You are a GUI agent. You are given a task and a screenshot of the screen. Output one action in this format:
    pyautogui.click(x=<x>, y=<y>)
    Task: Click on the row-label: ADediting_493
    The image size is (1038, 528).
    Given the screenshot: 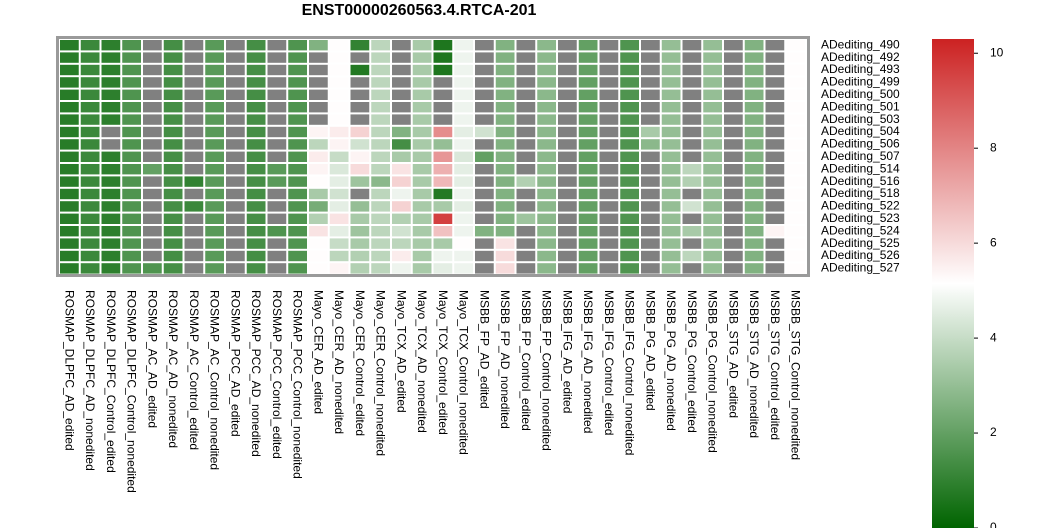 What is the action you would take?
    pyautogui.click(x=860, y=69)
    